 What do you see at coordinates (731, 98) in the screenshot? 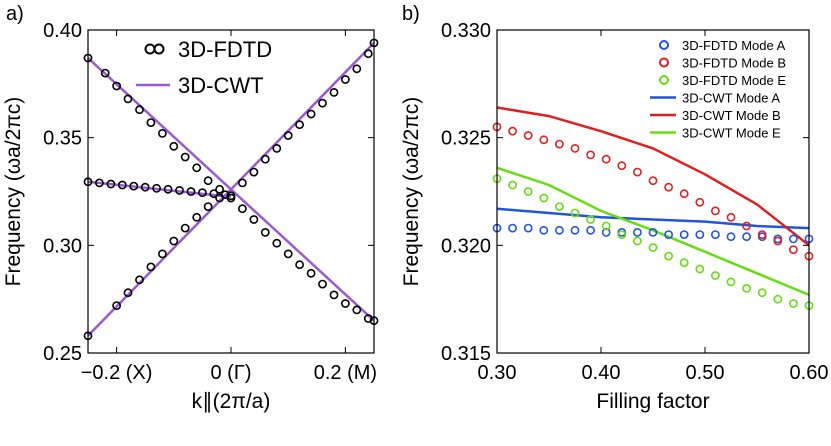
I see `chart-1-legend-label: 3D-CWT Mode A` at bounding box center [731, 98].